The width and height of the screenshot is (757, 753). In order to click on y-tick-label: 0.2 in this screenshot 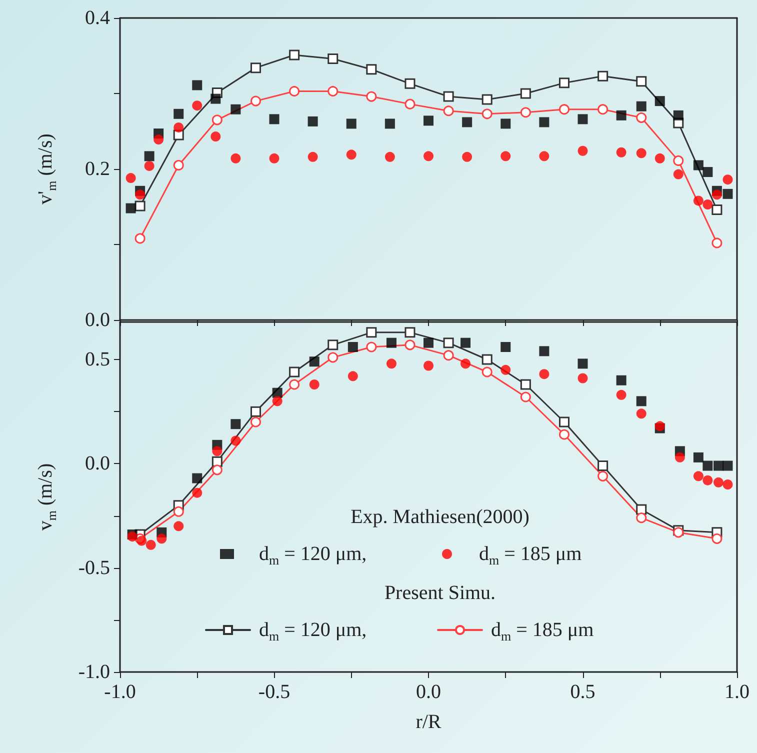, I will do `click(97, 169)`.